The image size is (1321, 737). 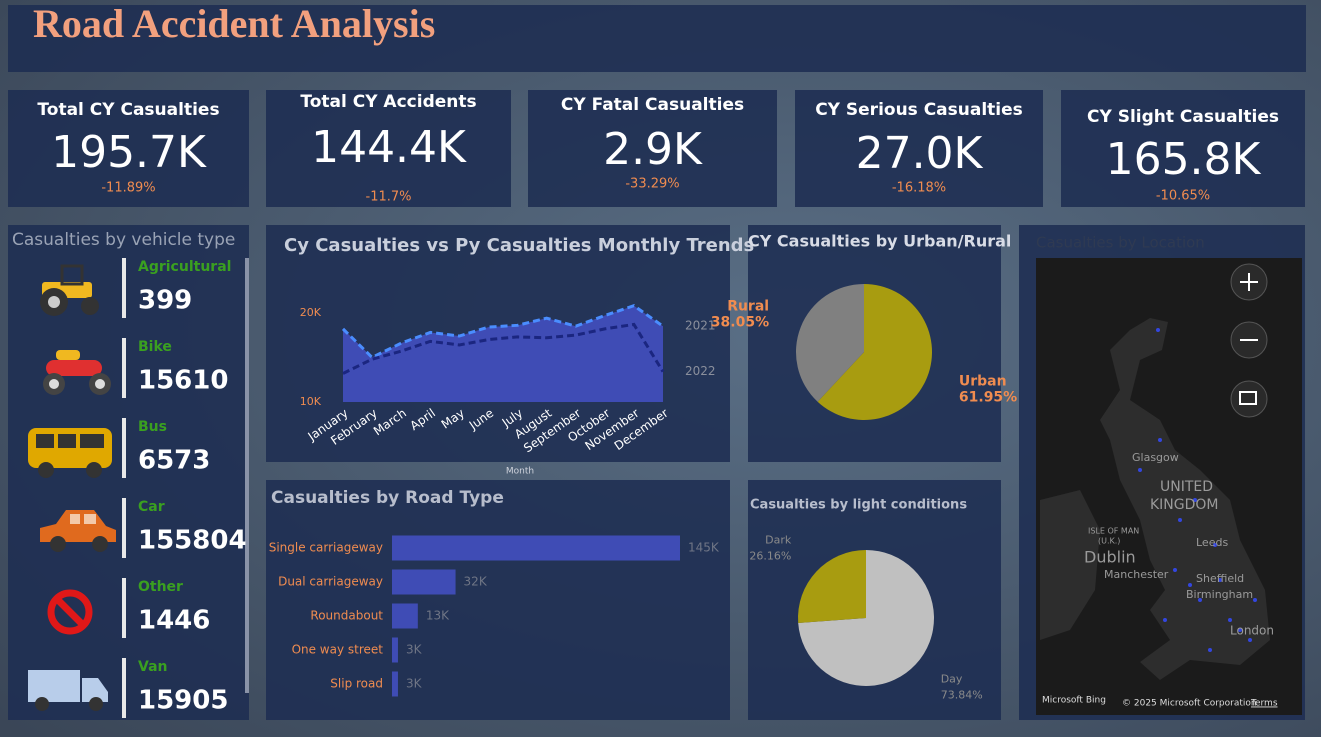 I want to click on road-panel, so click(x=498, y=600).